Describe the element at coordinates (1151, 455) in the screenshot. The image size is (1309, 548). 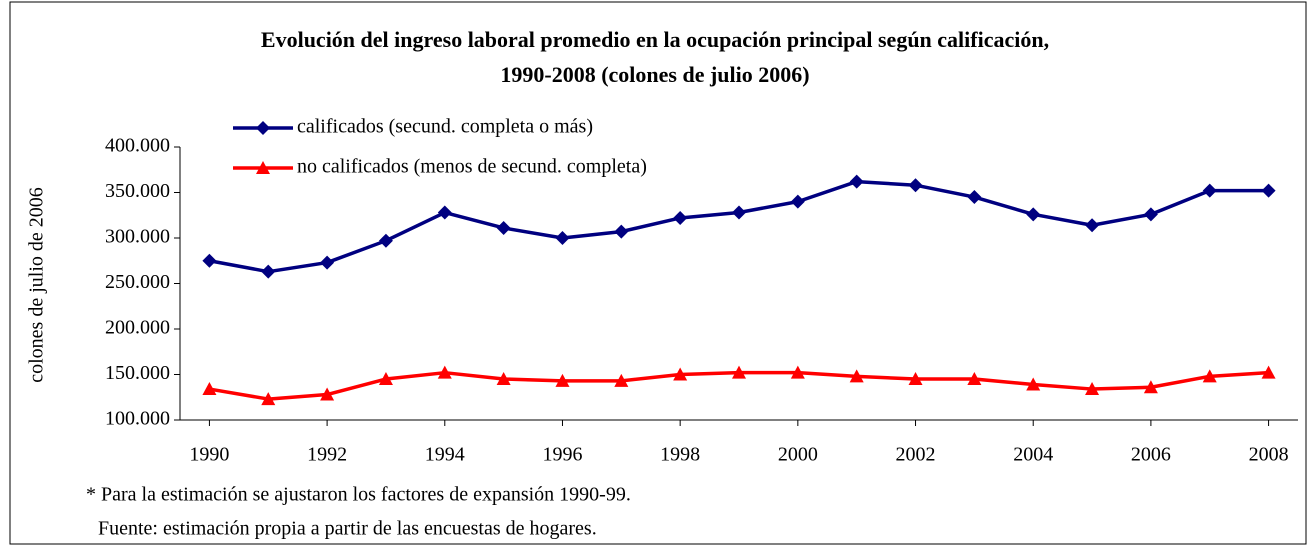
I see `x-tick-label: 2006` at that location.